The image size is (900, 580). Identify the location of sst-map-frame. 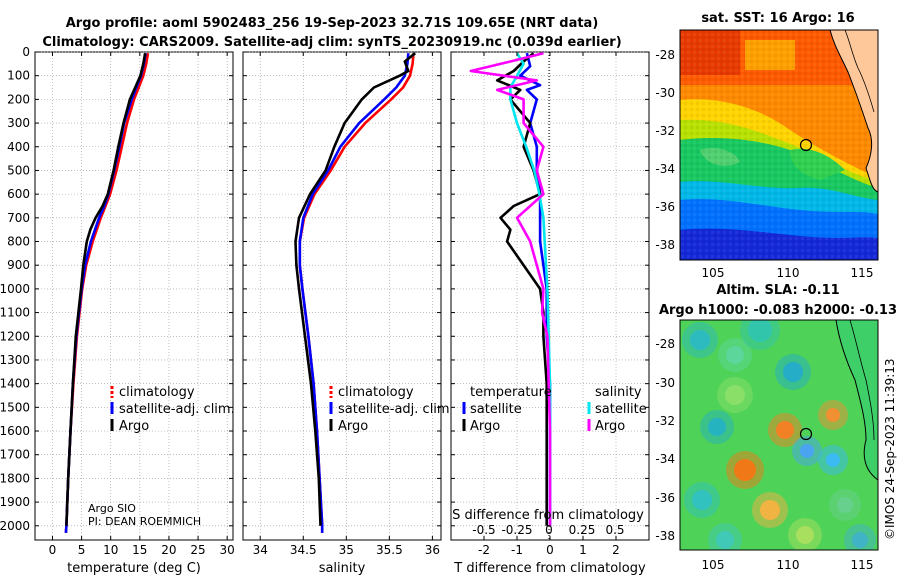
(779, 145).